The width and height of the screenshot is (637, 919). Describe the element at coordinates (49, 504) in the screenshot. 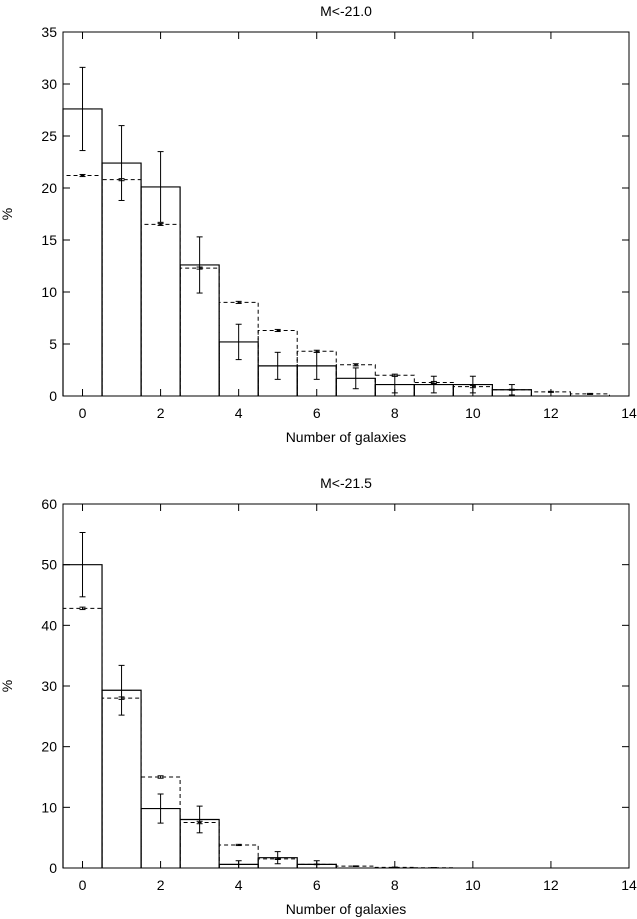

I see `y-tick-label: 60` at that location.